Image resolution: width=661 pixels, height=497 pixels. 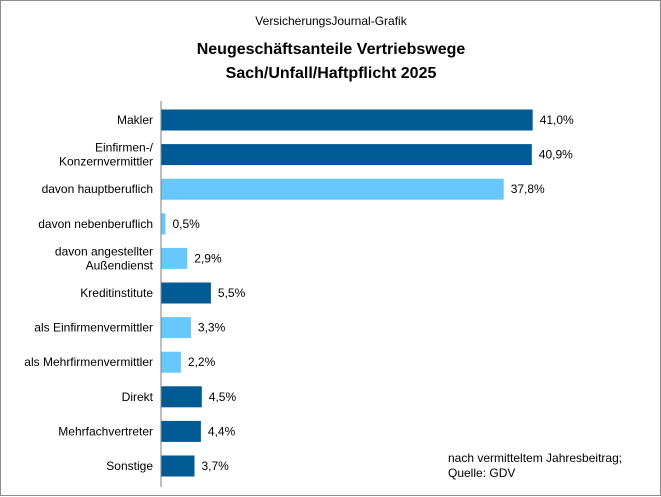 What do you see at coordinates (97, 189) in the screenshot?
I see `category-label-2: davon hauptberuflich` at bounding box center [97, 189].